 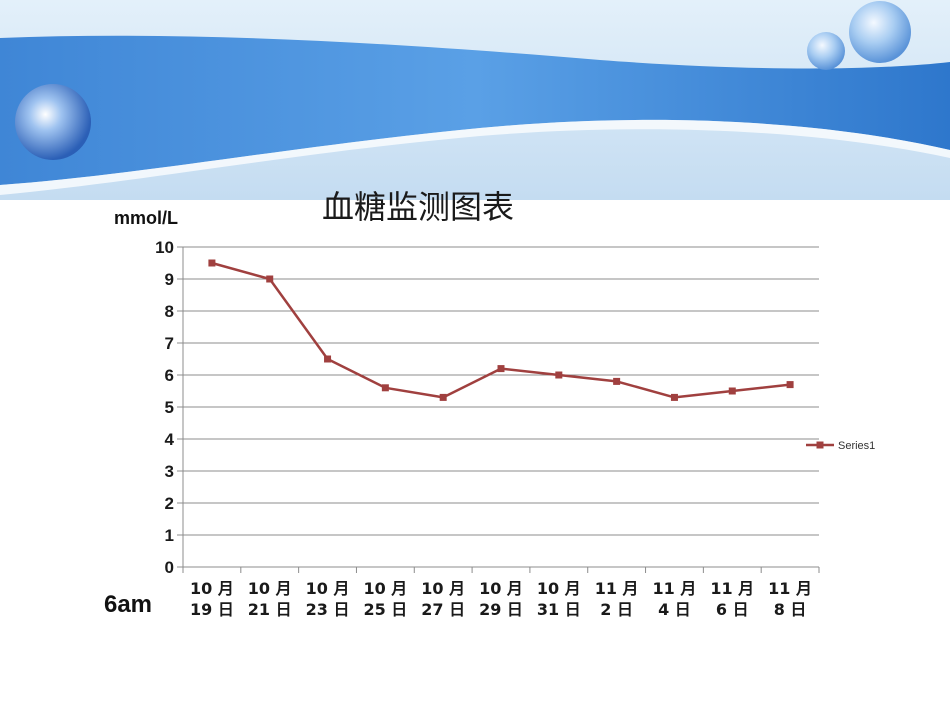 What do you see at coordinates (443, 599) in the screenshot?
I see `x-tick-label-4: 10 月 27 日` at bounding box center [443, 599].